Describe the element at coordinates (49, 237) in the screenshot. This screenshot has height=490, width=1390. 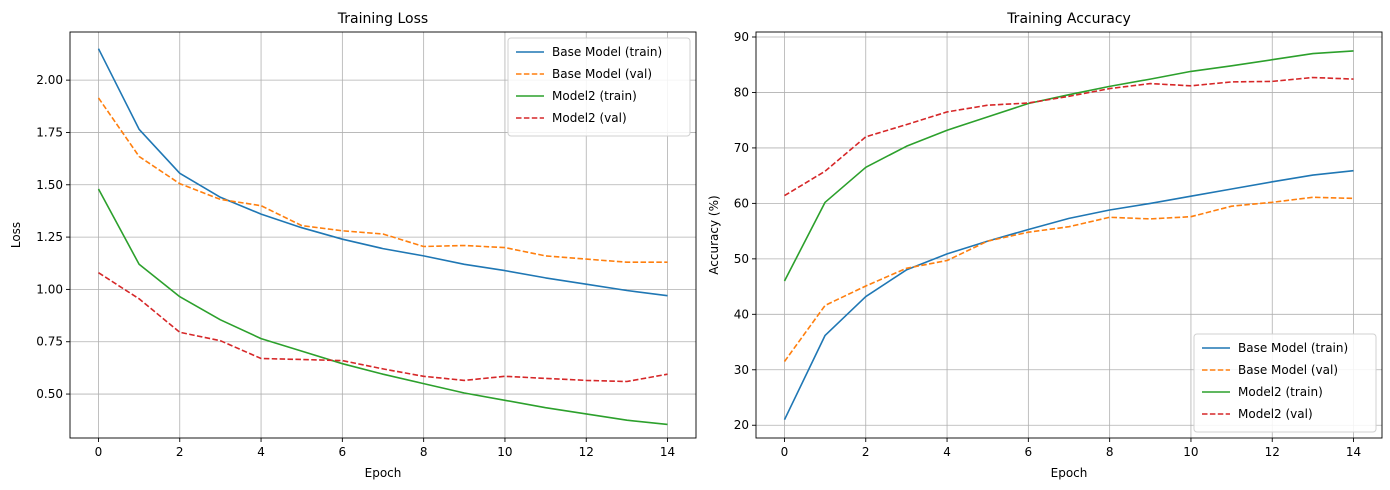
I see `y-tick-label: 1.25` at that location.